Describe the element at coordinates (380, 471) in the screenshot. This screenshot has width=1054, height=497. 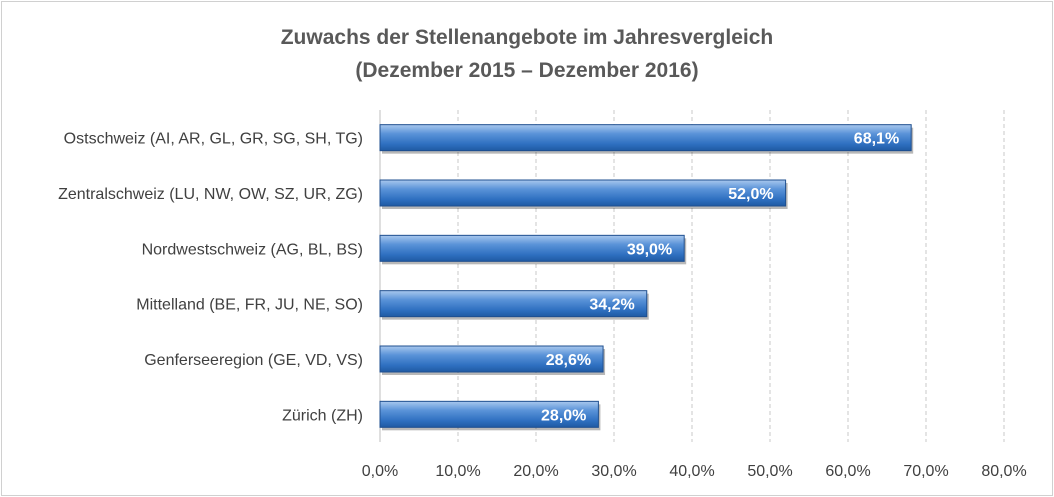
I see `x-tick-label: 0,0%` at that location.